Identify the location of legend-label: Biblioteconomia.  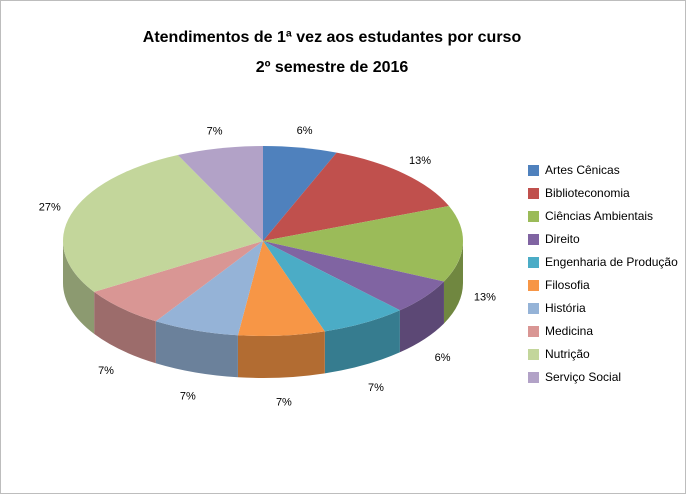
(587, 193).